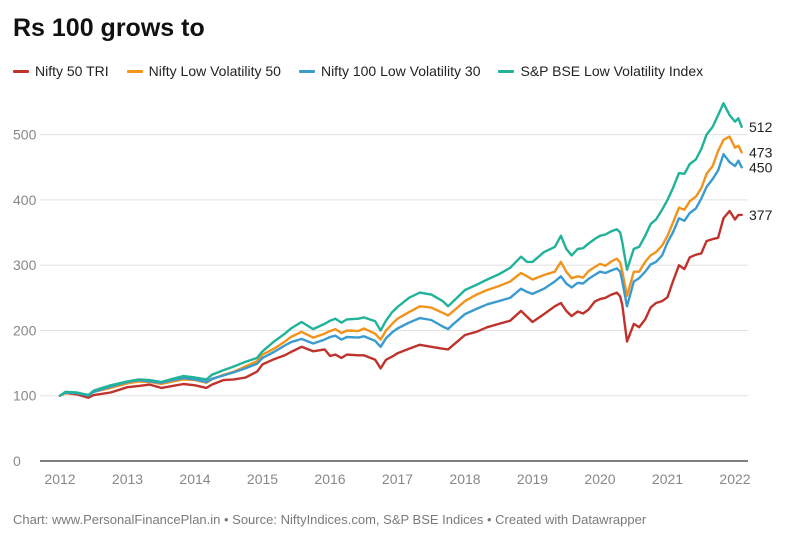 The image size is (800, 542). Describe the element at coordinates (761, 167) in the screenshot. I see `end-value-label: 450` at that location.